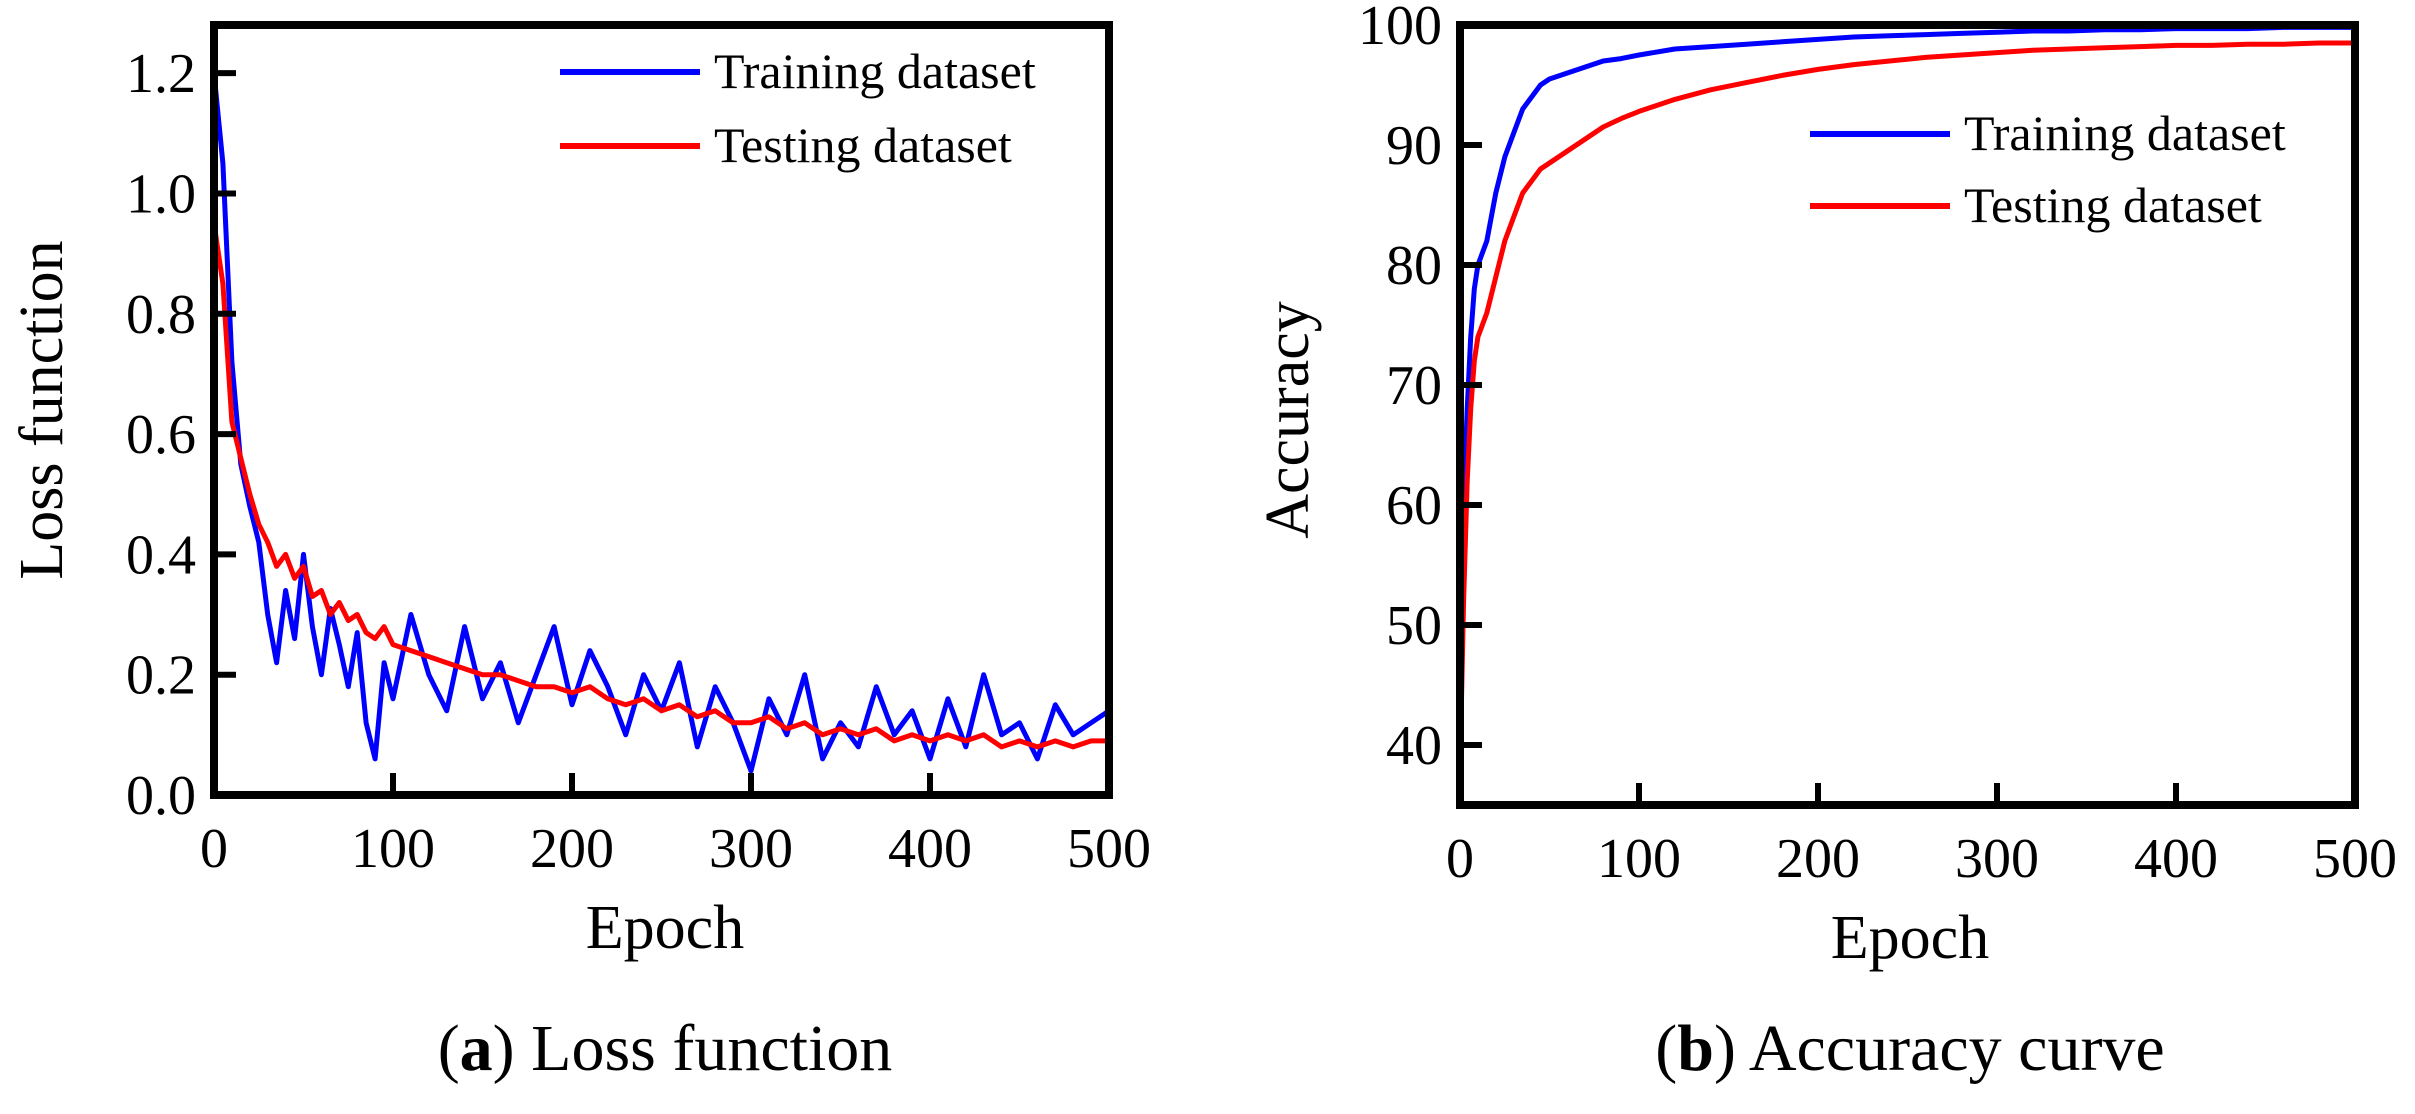 The image size is (2415, 1114). Describe the element at coordinates (2048, 169) in the screenshot. I see `accuracy-chart-legend: Training dataset Testing dataset` at that location.